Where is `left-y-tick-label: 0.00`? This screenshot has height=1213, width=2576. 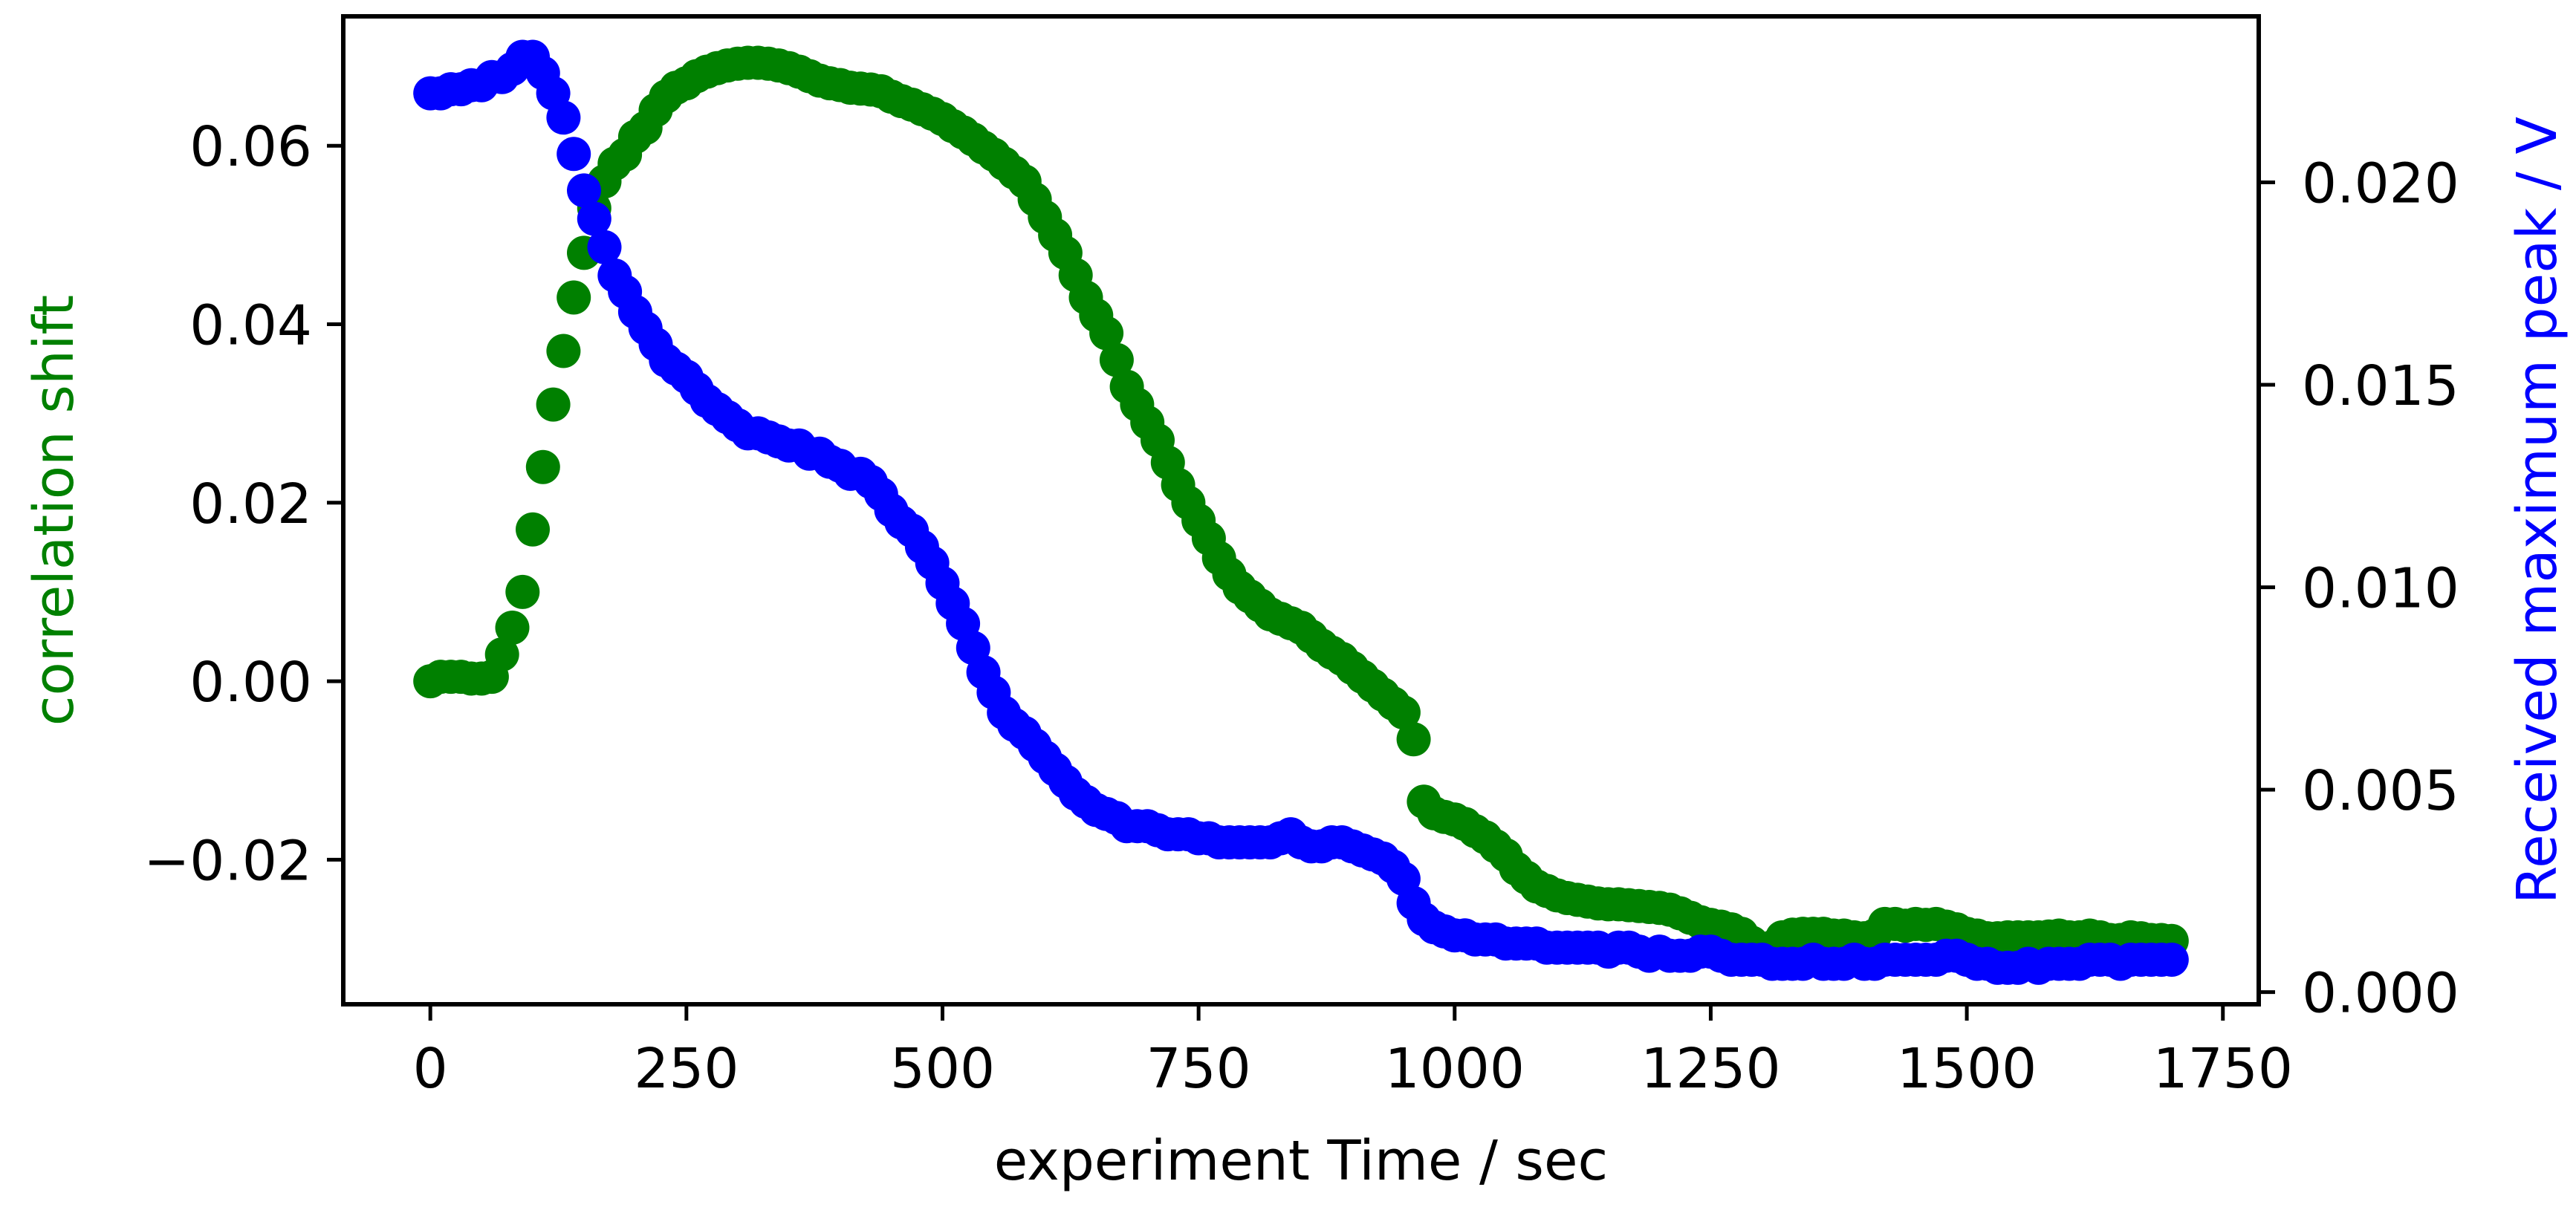 left-y-tick-label: 0.00 is located at coordinates (250, 683).